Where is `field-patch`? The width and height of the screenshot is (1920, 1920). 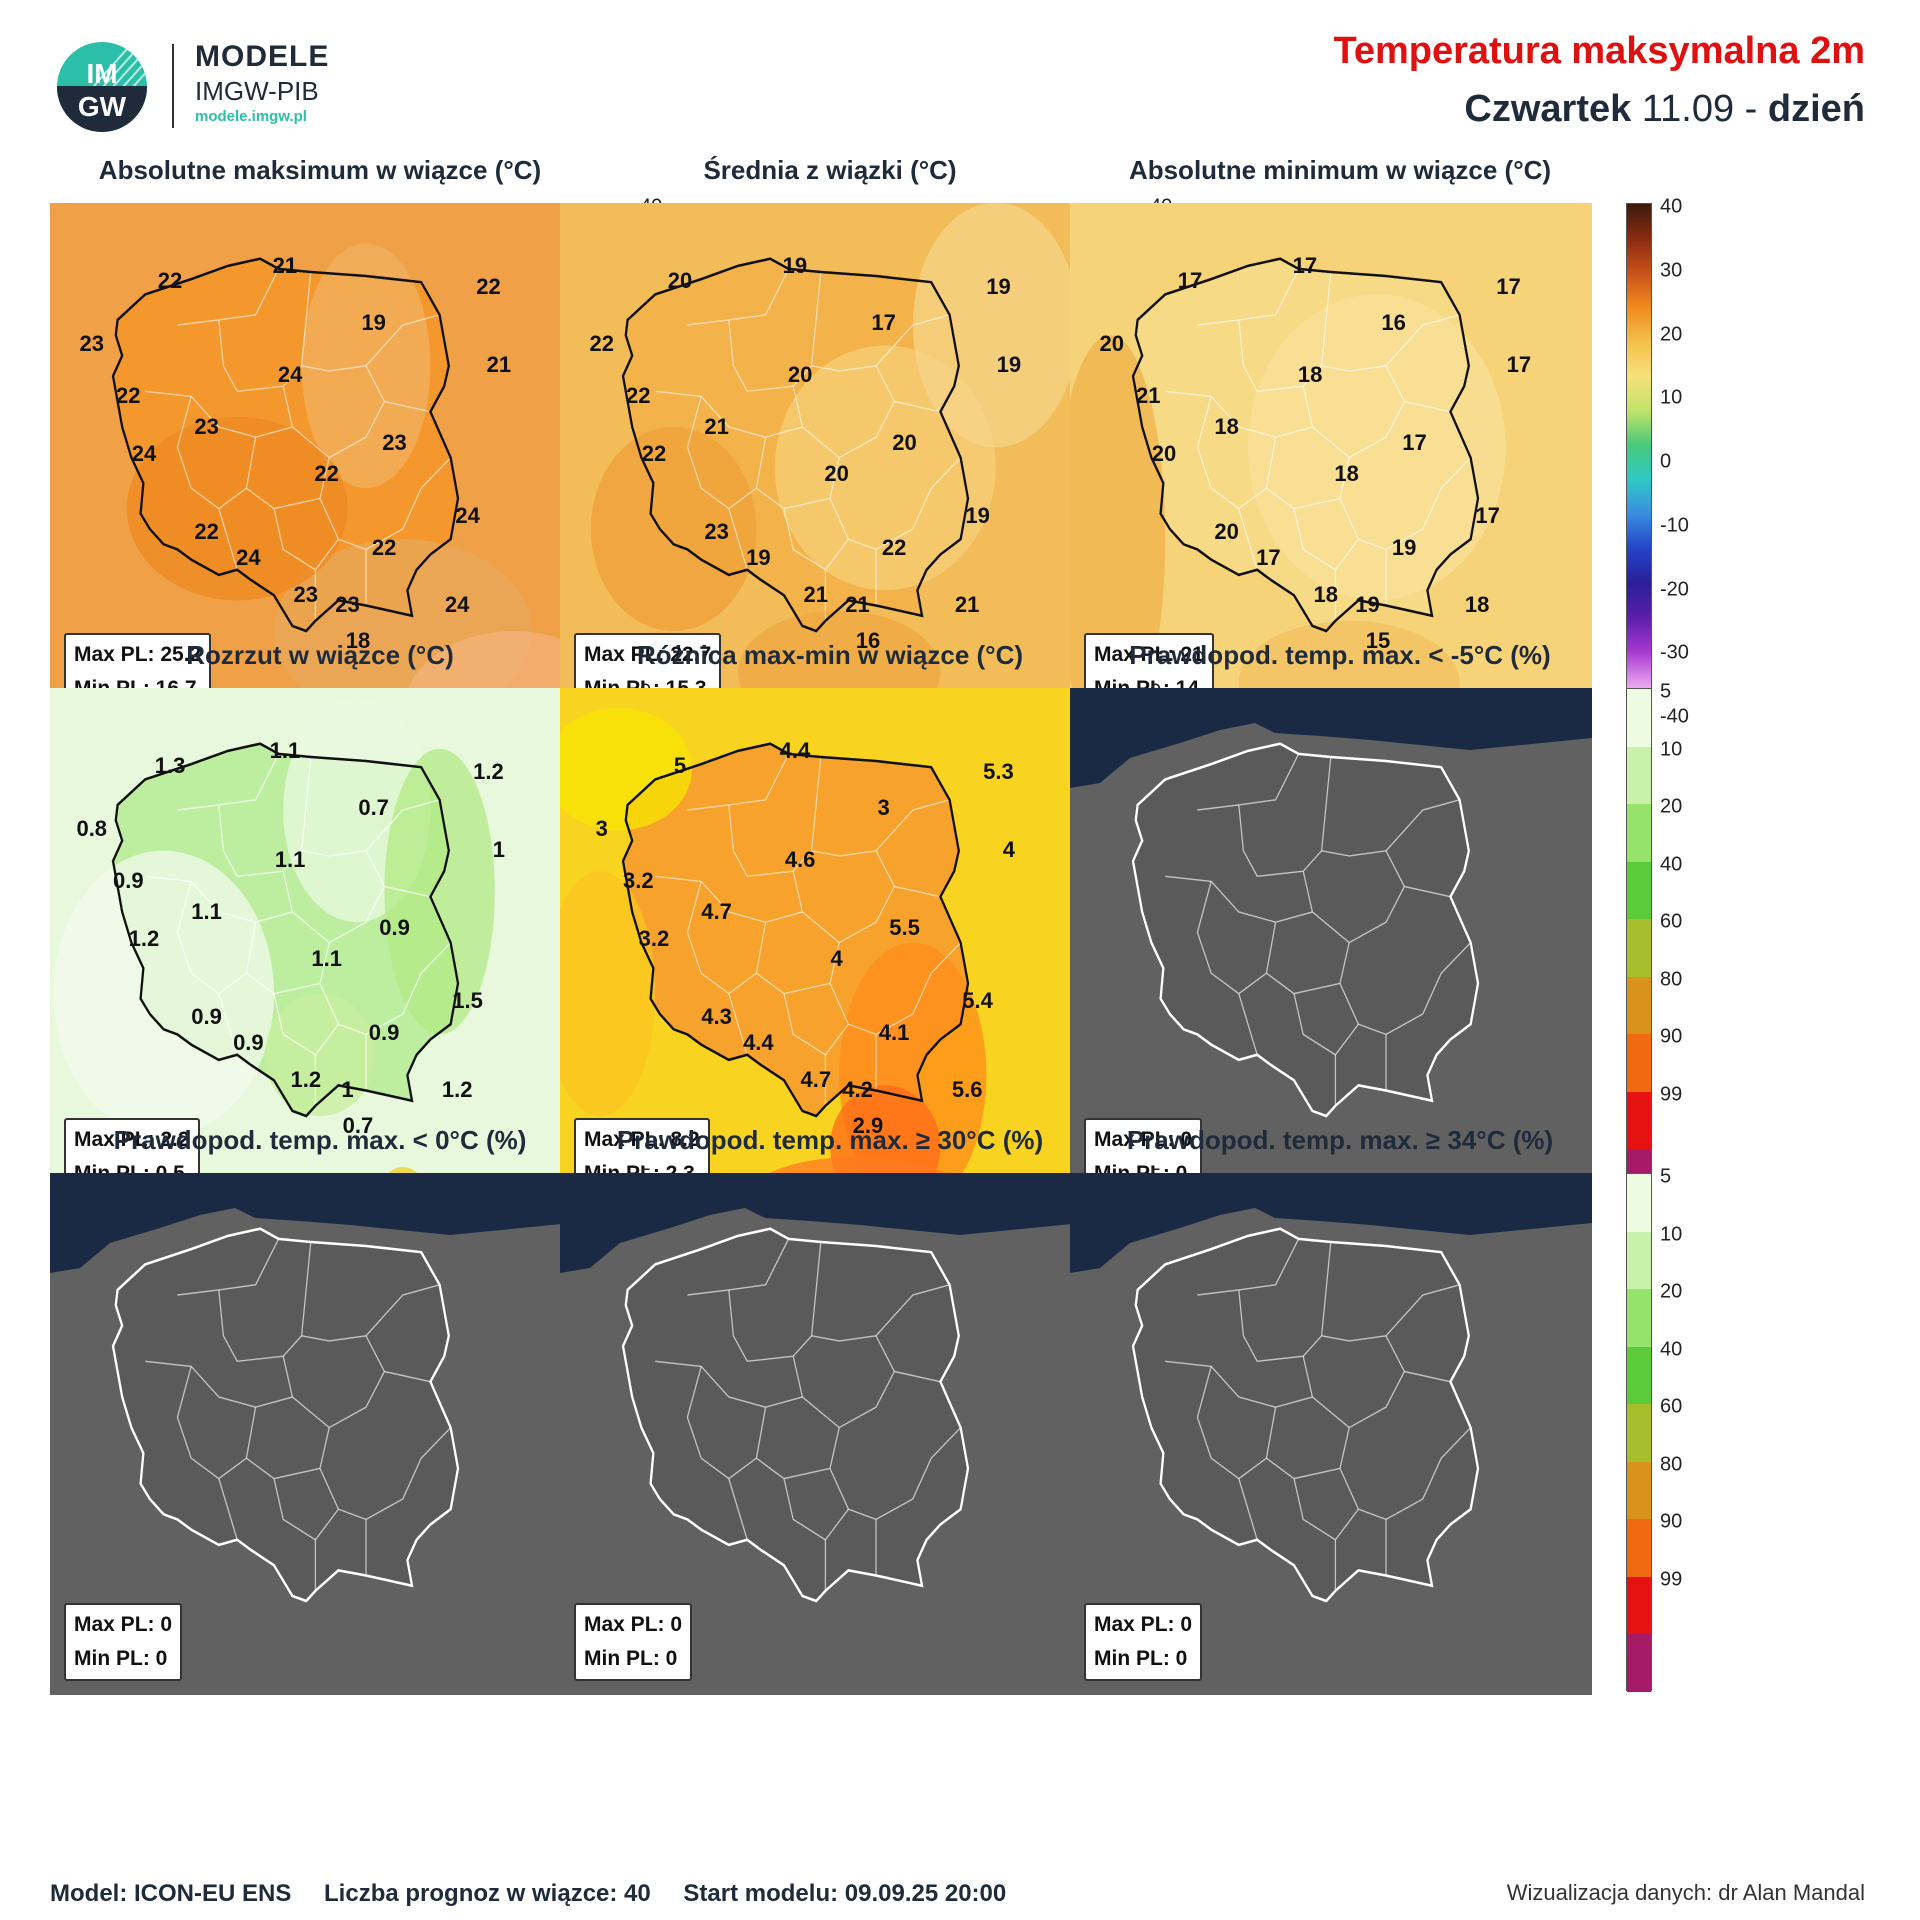 field-patch is located at coordinates (320, 1054).